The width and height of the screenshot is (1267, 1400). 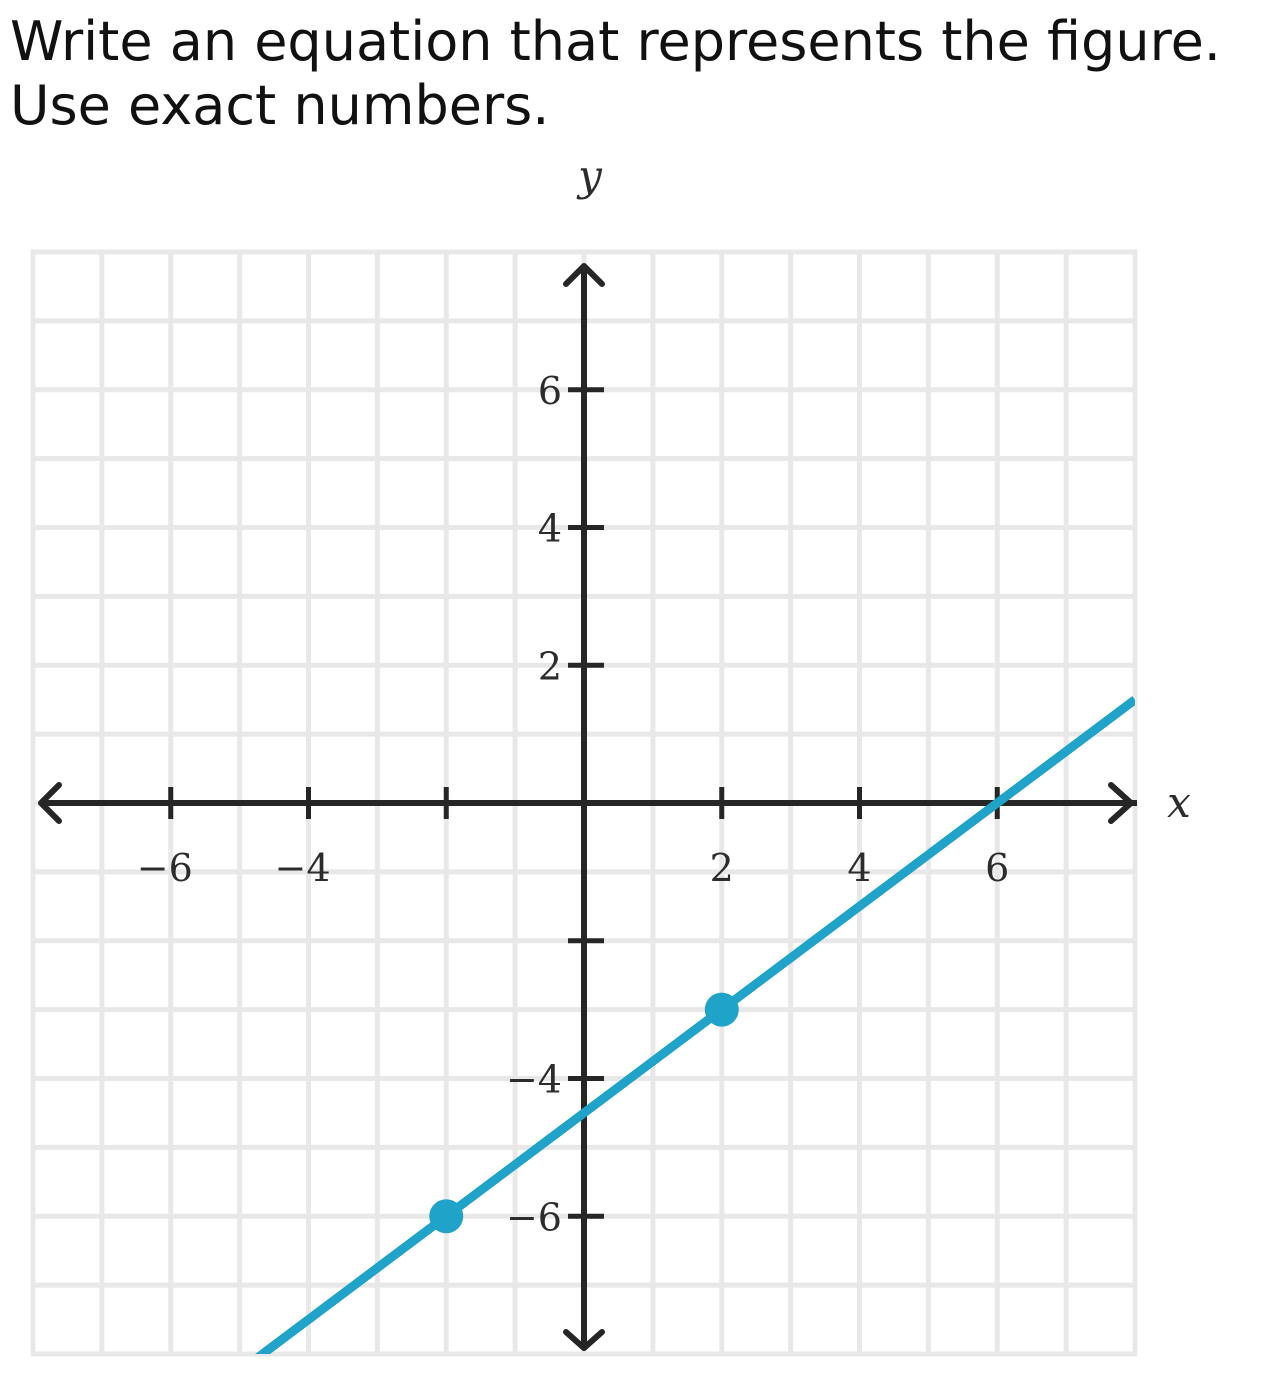 I want to click on x-tick-label: 4, so click(x=859, y=868).